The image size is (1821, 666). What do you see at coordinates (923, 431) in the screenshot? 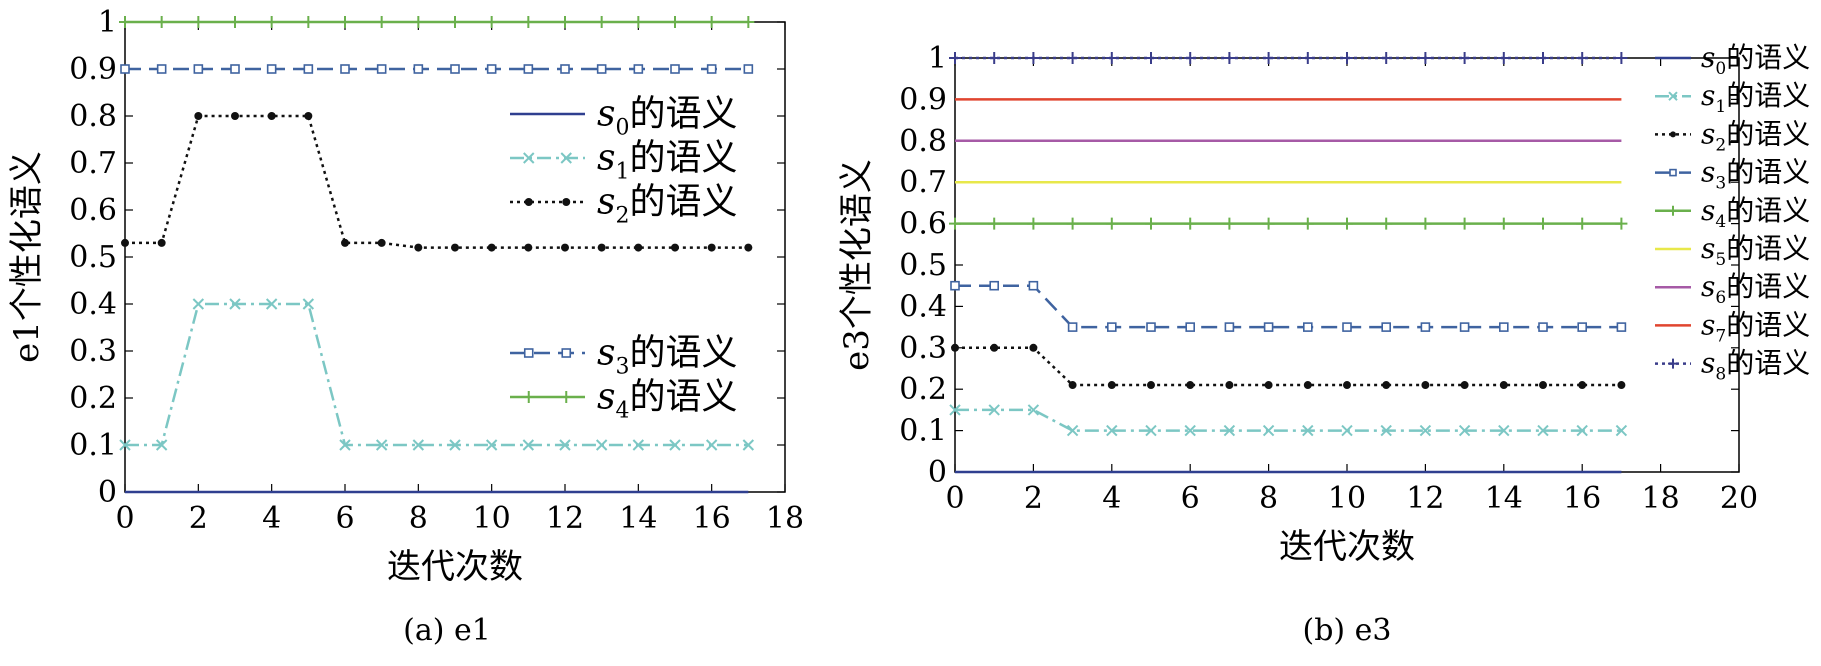
I see `y-tick-label: 0.1` at bounding box center [923, 431].